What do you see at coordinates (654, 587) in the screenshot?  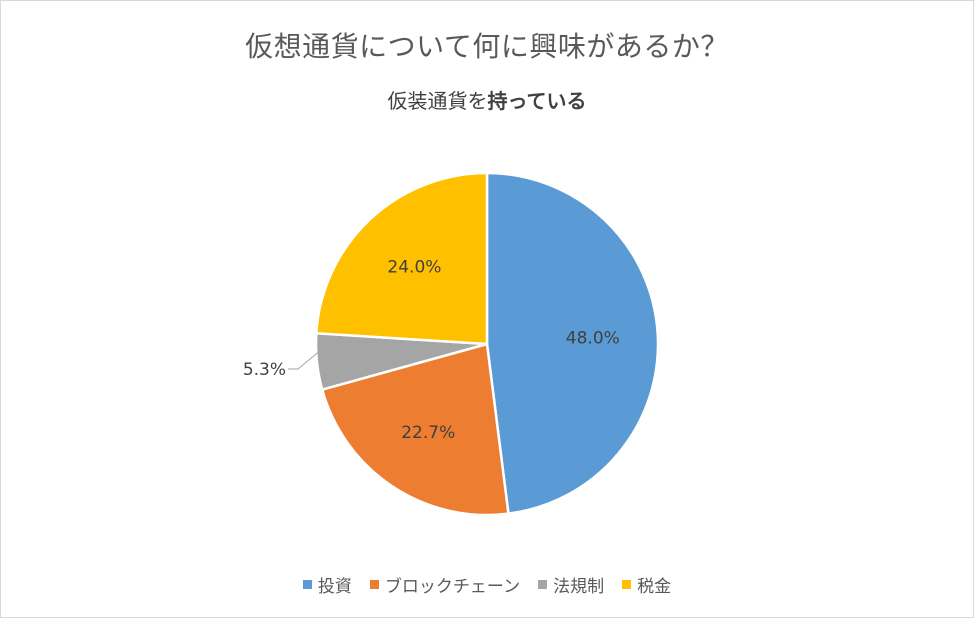 I see `legend-label-3: 税金` at bounding box center [654, 587].